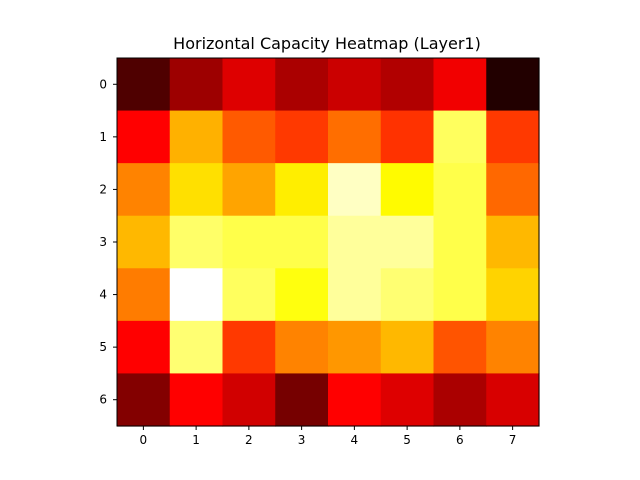 The image size is (640, 480). I want to click on y-tick-label: 5, so click(103, 347).